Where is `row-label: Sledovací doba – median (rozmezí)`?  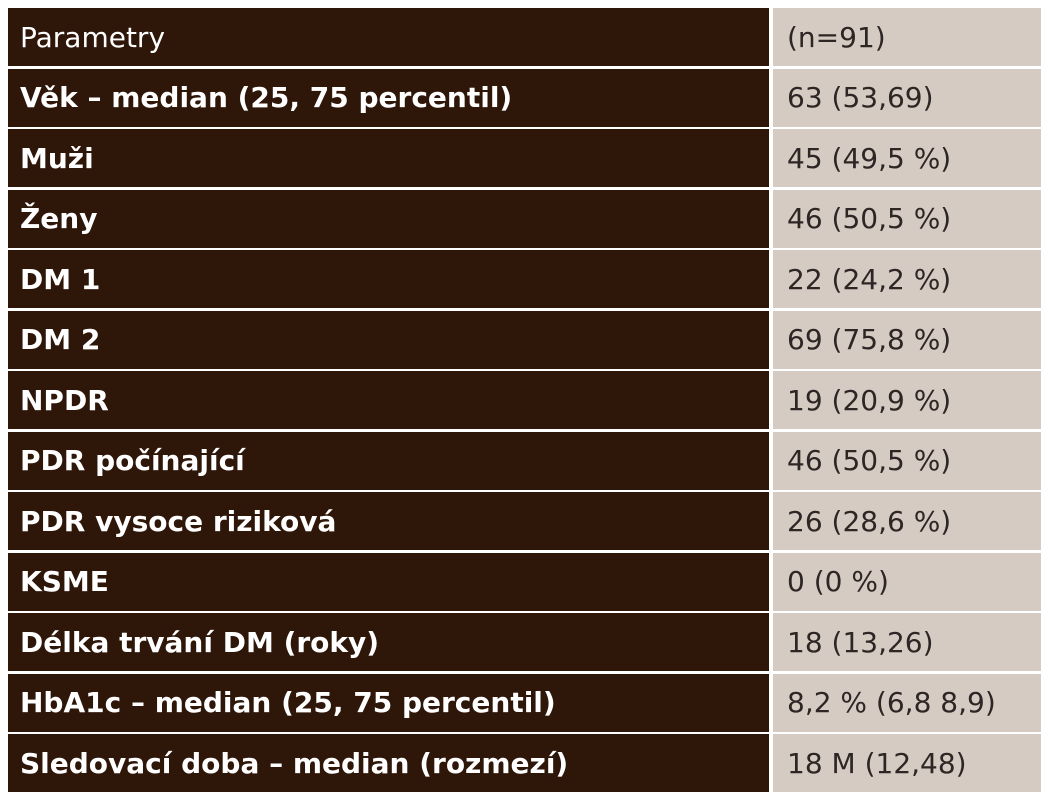 row-label: Sledovací doba – median (rozmezí) is located at coordinates (388, 763).